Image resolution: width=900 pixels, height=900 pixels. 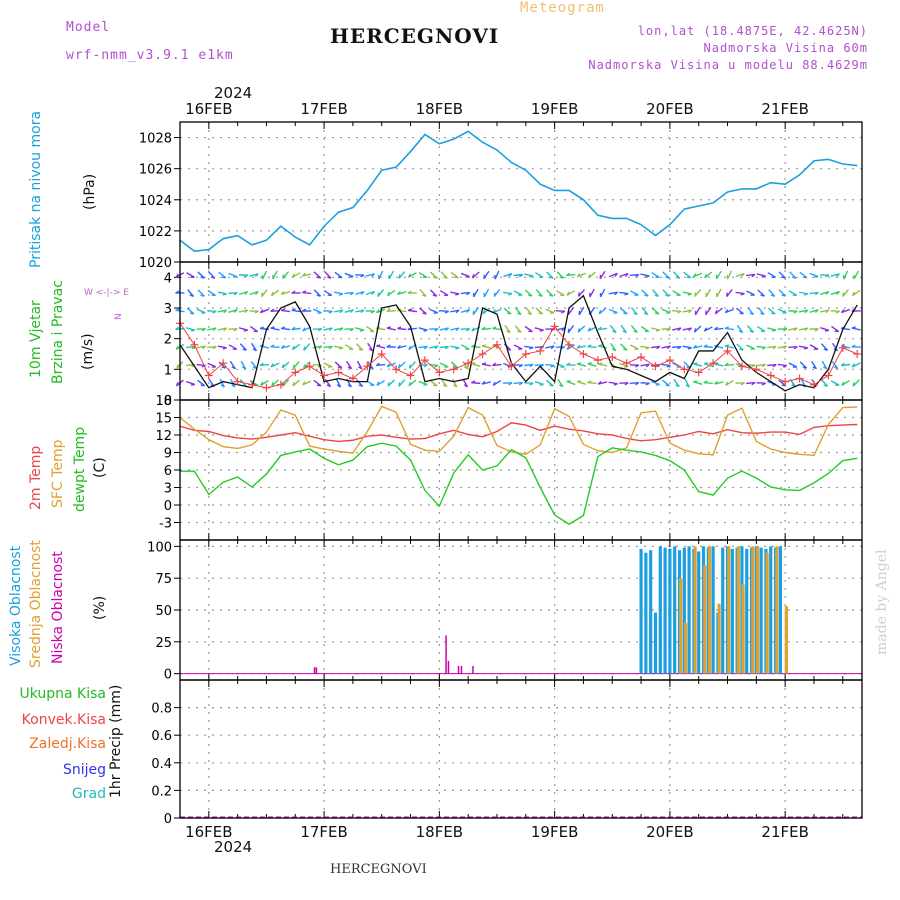 I want to click on dewpt-line, so click(x=519, y=484).